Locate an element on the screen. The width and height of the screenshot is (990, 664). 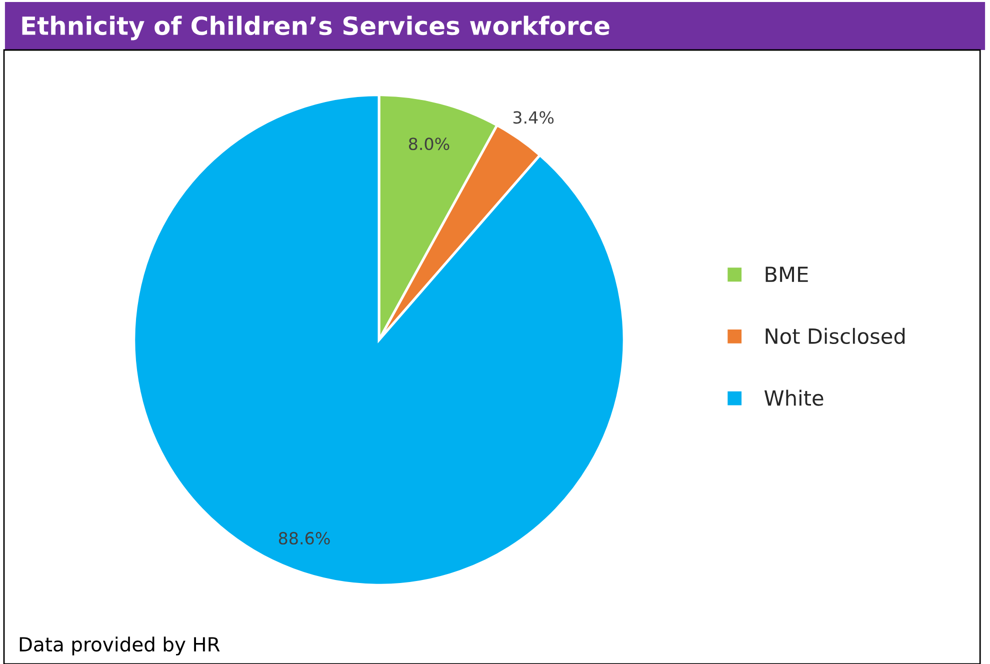
data-label: 8.0% is located at coordinates (429, 144).